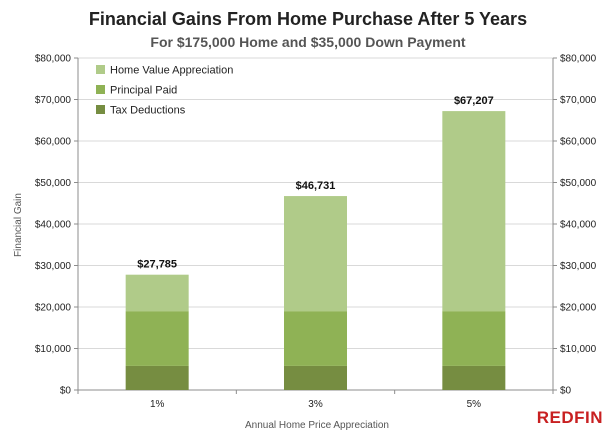 This screenshot has width=616, height=443. What do you see at coordinates (100, 89) in the screenshot?
I see `legend-swatch-principal-paid` at bounding box center [100, 89].